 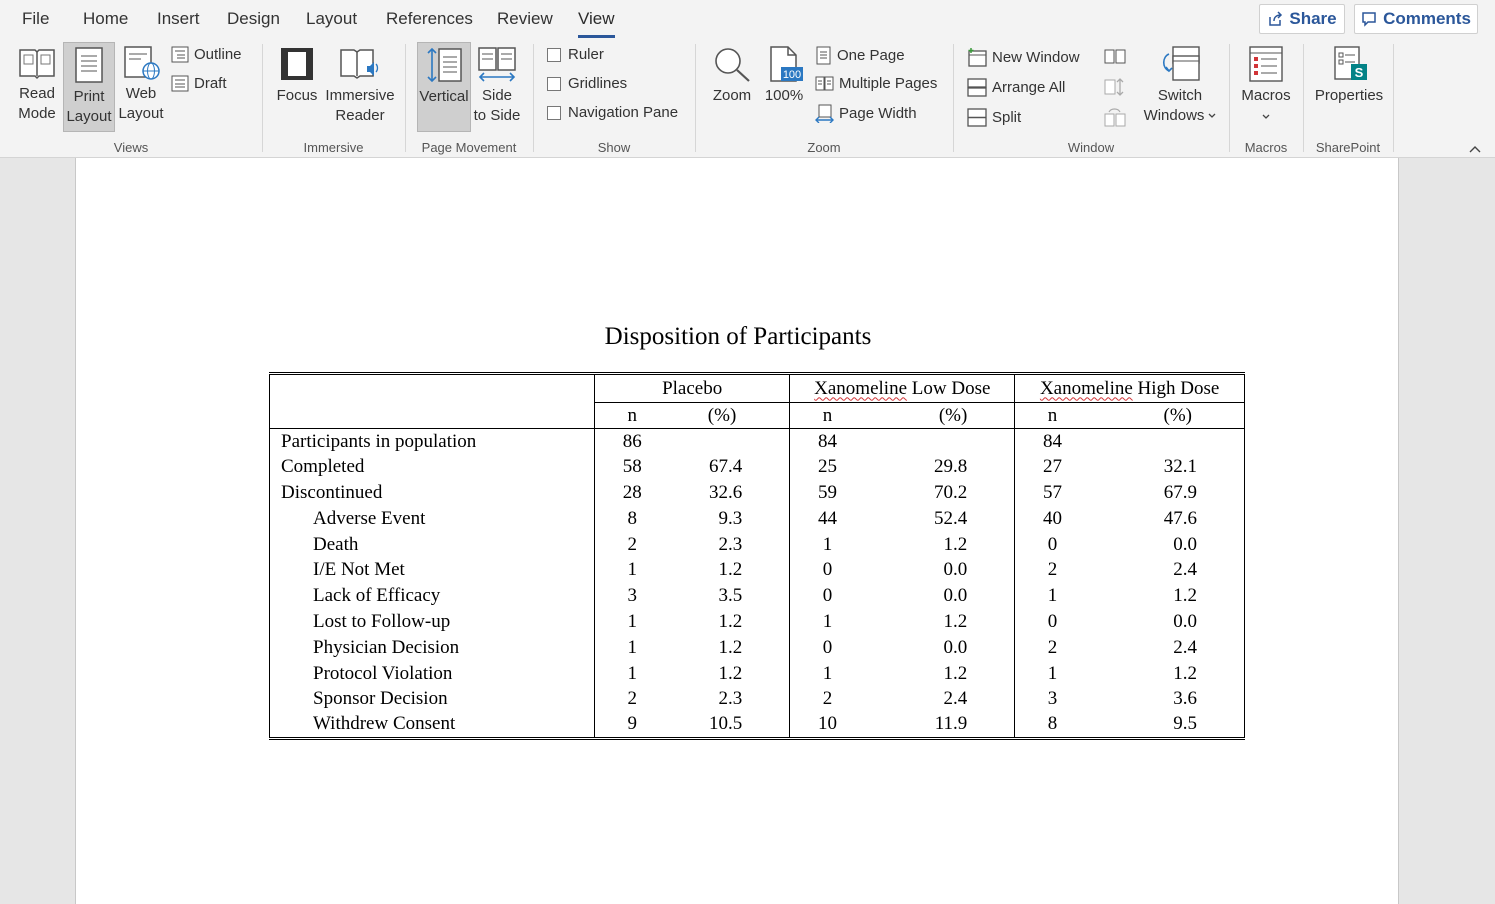 I want to click on switch-windows-button: Switch Windows, so click(x=1180, y=88).